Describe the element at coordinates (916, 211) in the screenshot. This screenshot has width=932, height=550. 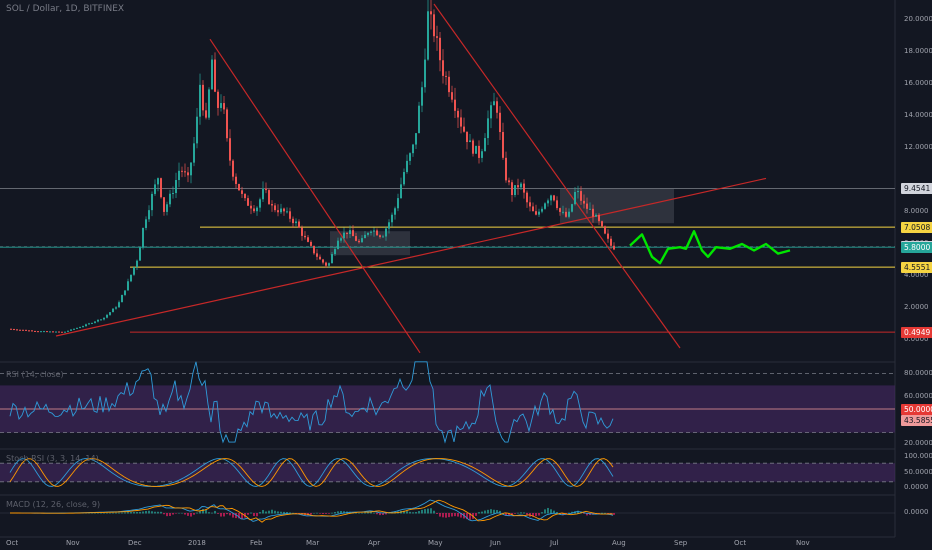
I see `price-tick-label: 8.0000` at that location.